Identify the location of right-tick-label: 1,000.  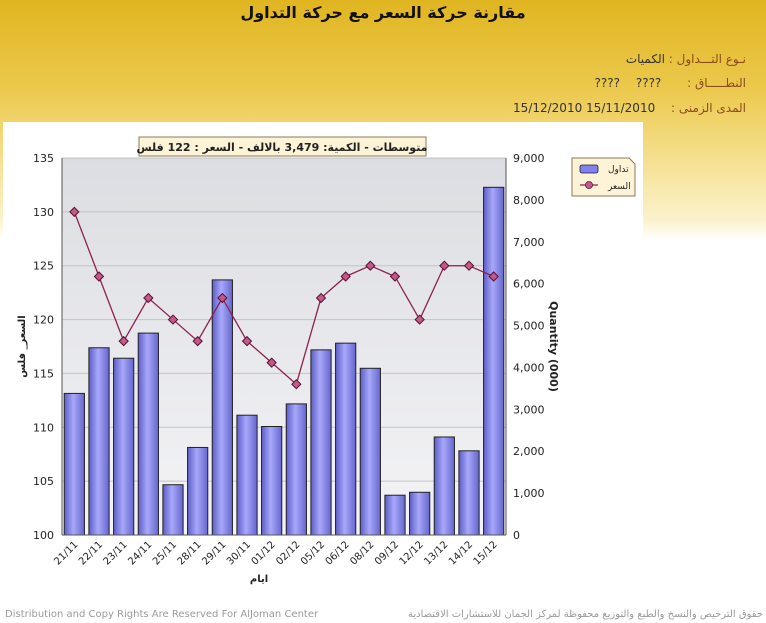
(529, 493).